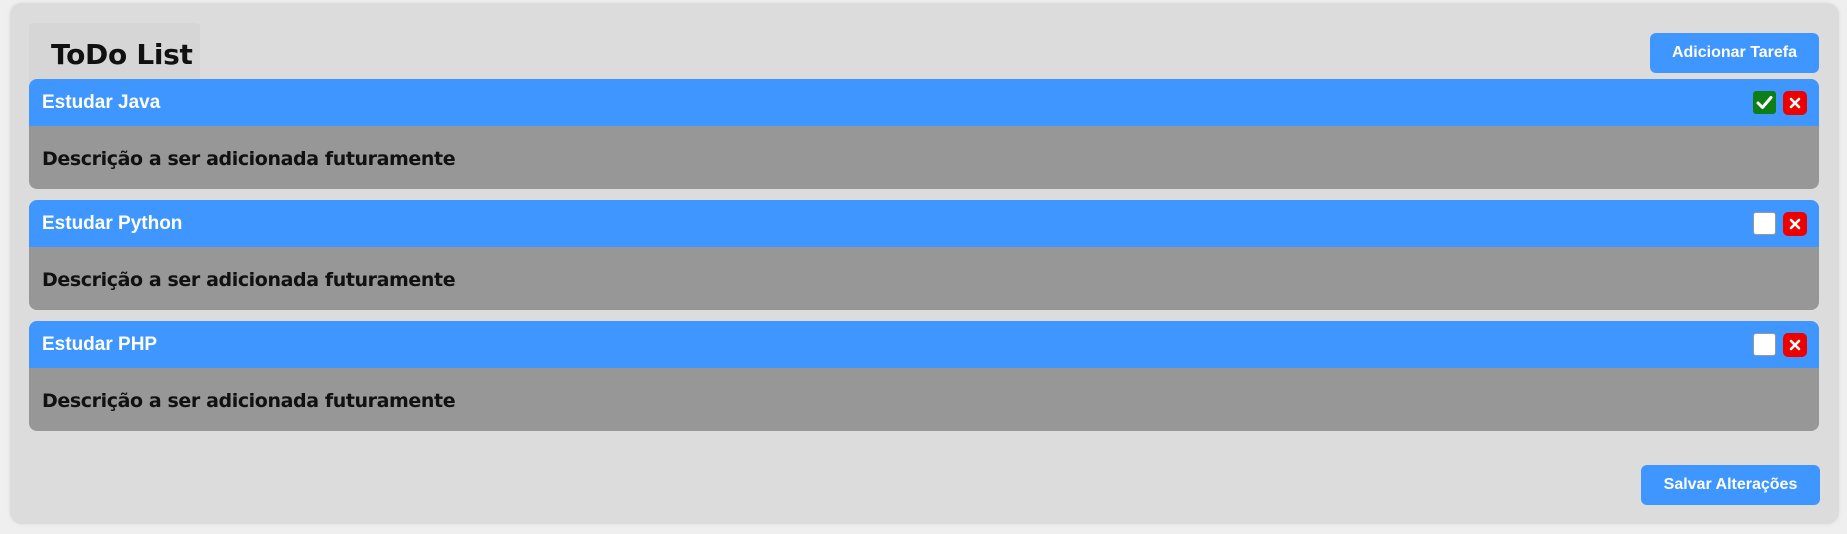 This screenshot has height=534, width=1847. Describe the element at coordinates (112, 223) in the screenshot. I see `task-title: Estudar Python` at that location.